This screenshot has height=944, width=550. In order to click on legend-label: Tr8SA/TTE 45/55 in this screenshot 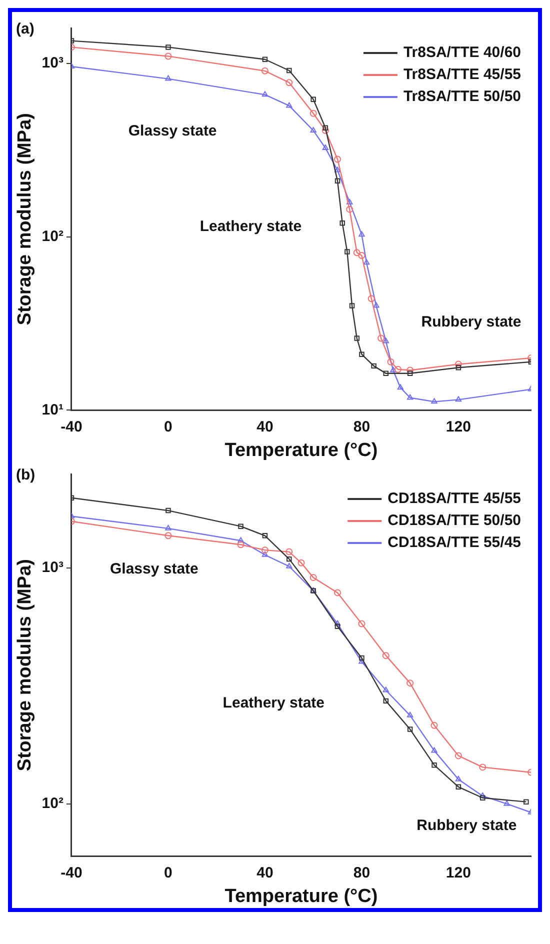, I will do `click(462, 75)`.